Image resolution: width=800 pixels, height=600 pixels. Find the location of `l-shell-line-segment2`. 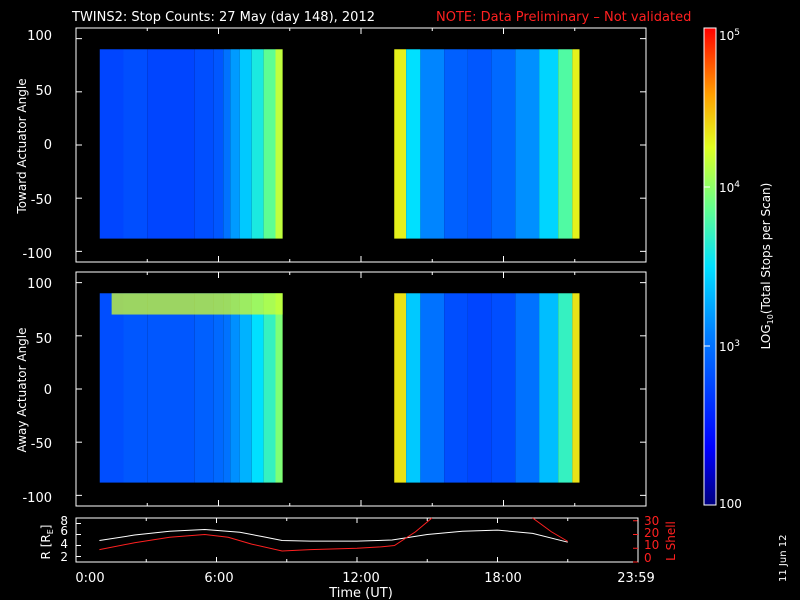

l-shell-line-segment2 is located at coordinates (550, 529).